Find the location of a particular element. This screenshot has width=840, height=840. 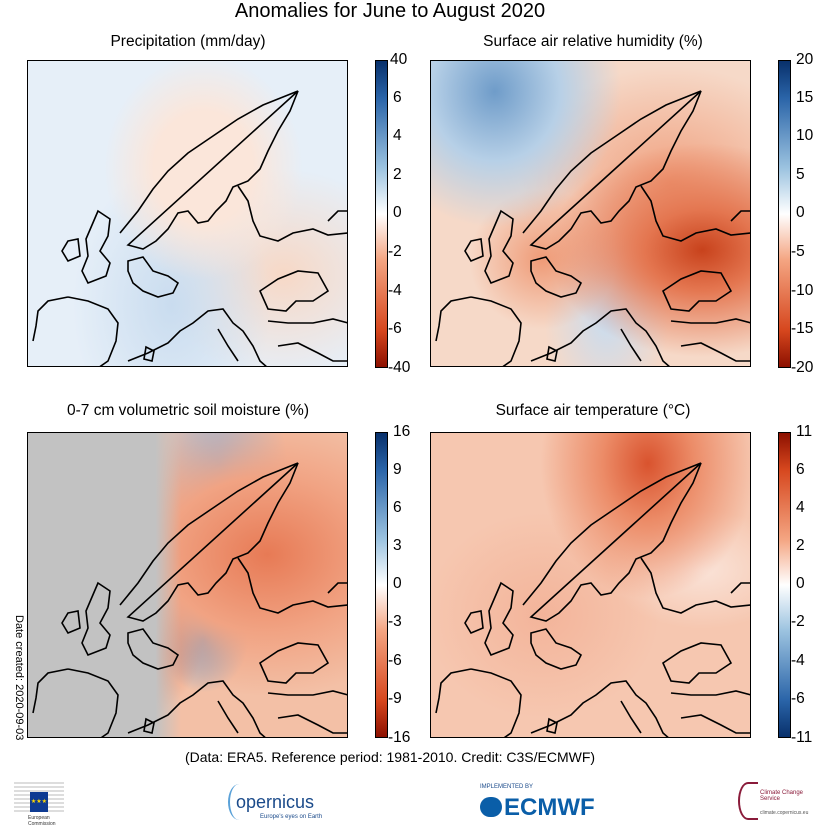

copernicus-tagline: Europe's eyes on Earth is located at coordinates (291, 817).